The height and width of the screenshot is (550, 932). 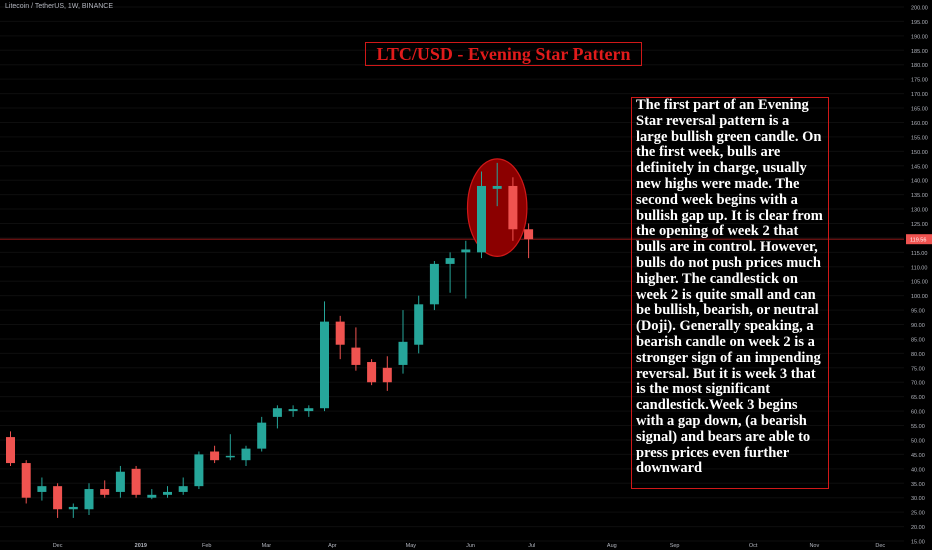 I want to click on price-tick-label: 170.00, so click(x=919, y=95).